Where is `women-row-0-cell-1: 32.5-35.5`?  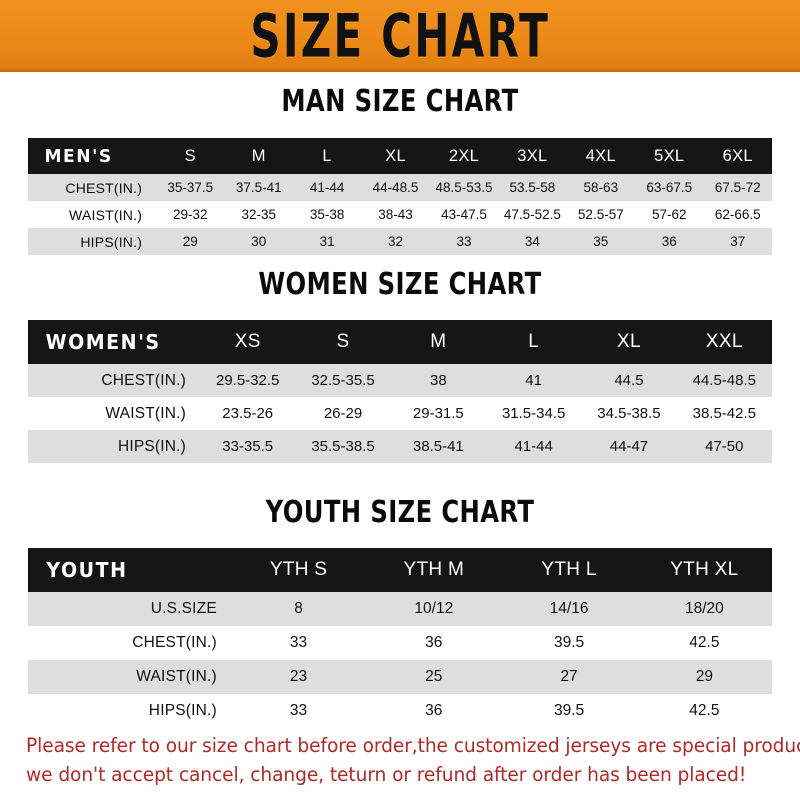 women-row-0-cell-1: 32.5-35.5 is located at coordinates (343, 380).